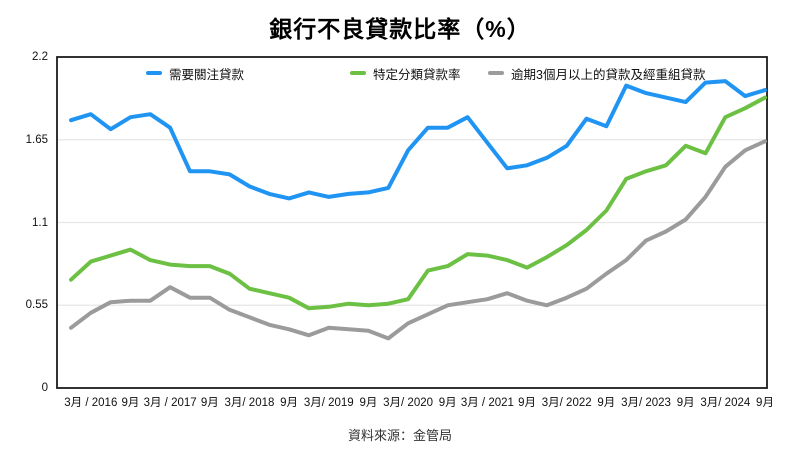 This screenshot has height=460, width=800. What do you see at coordinates (130, 403) in the screenshot?
I see `x-tick-label-1: 9月` at bounding box center [130, 403].